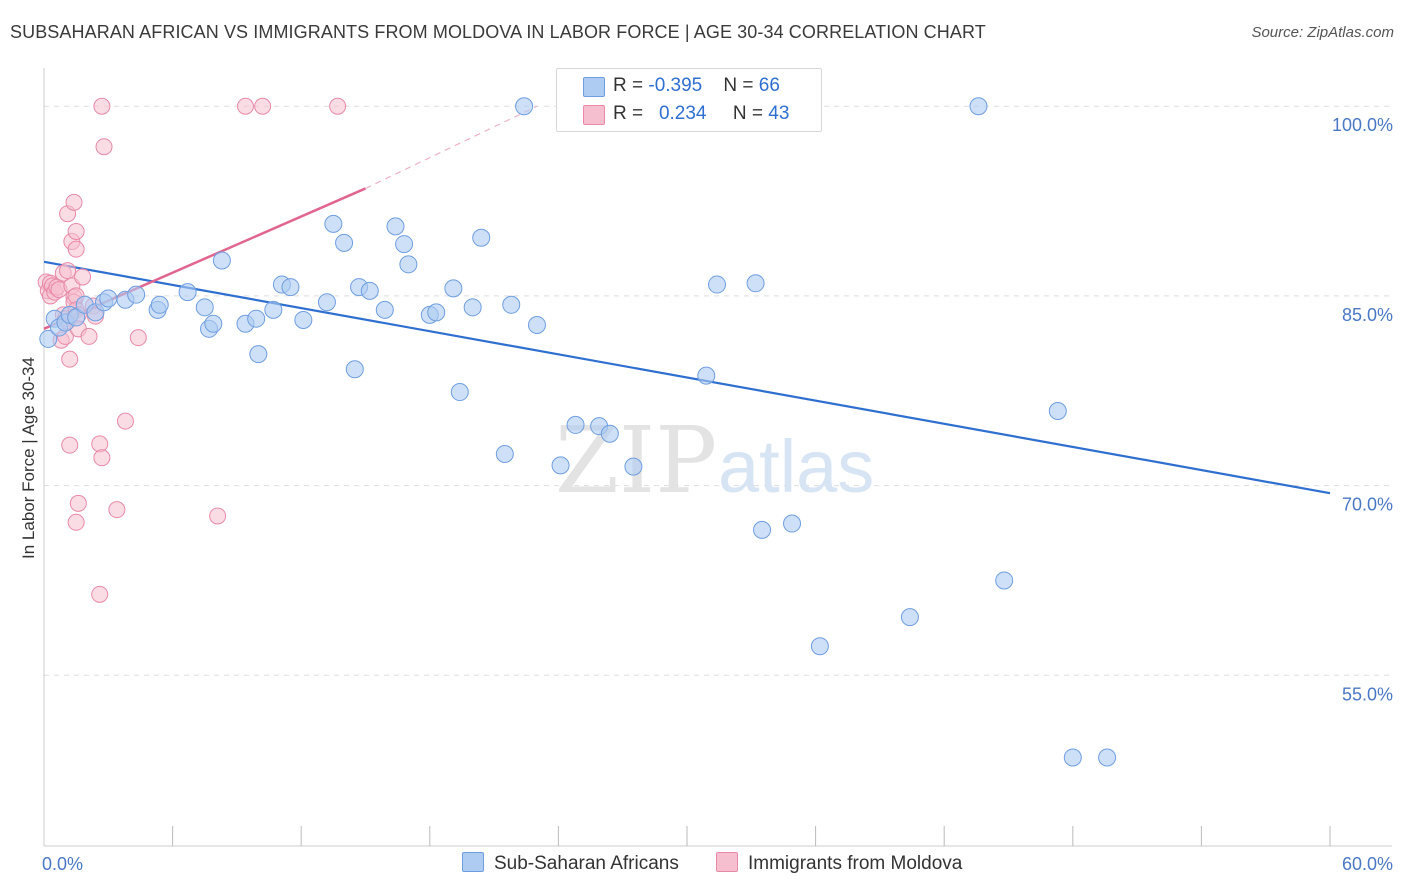 This screenshot has width=1406, height=892. Describe the element at coordinates (28, 458) in the screenshot. I see `y-axis-title: In Labor Force | Age 30-34` at that location.